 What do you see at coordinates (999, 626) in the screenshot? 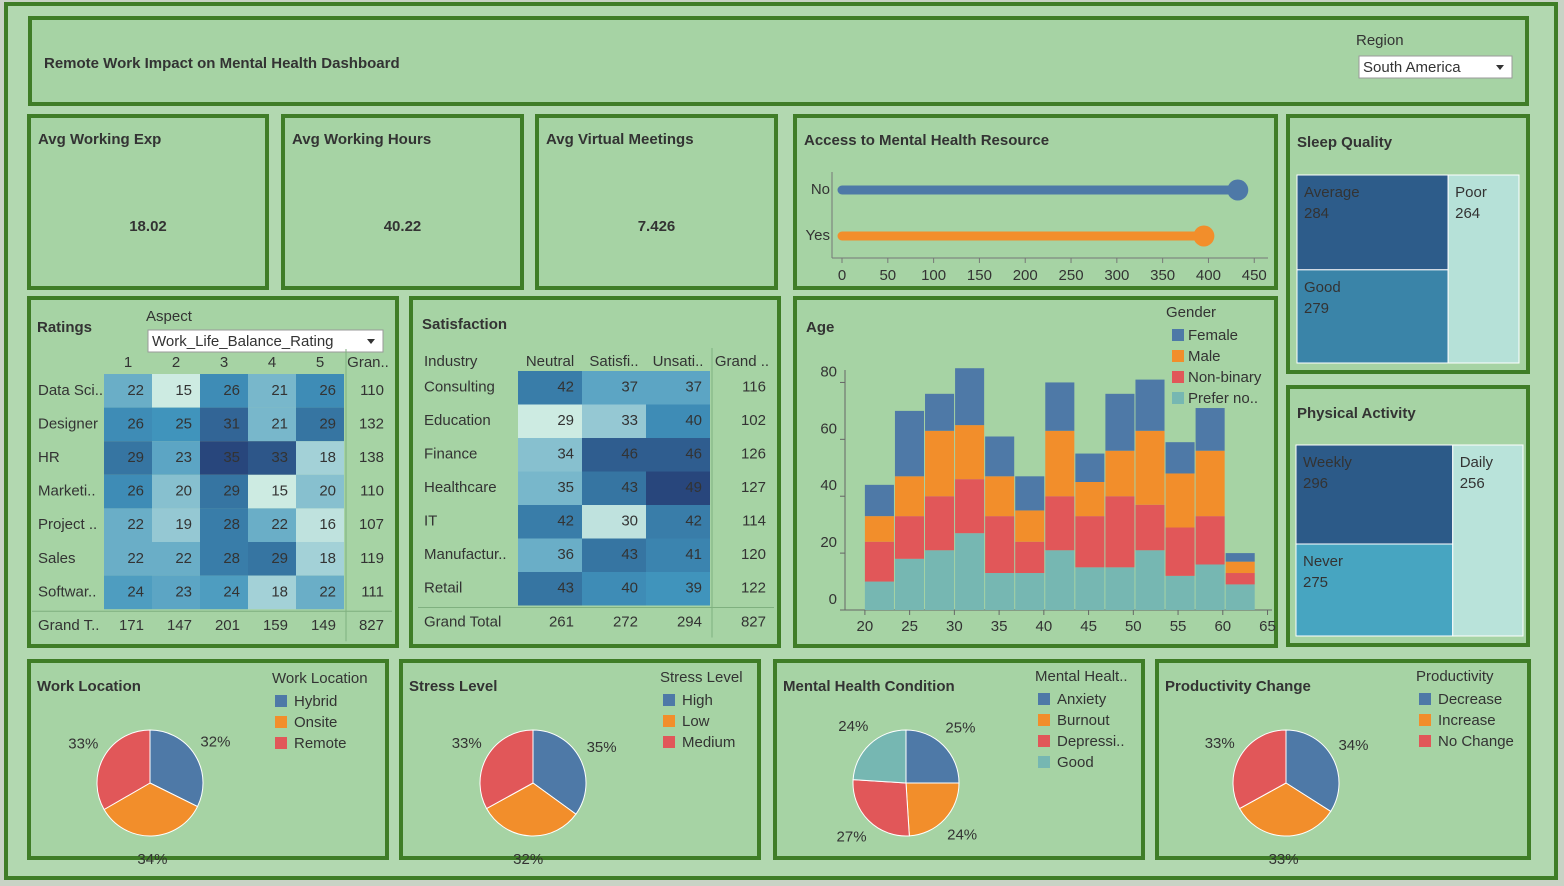
I see `x-tick-label: 35` at bounding box center [999, 626].